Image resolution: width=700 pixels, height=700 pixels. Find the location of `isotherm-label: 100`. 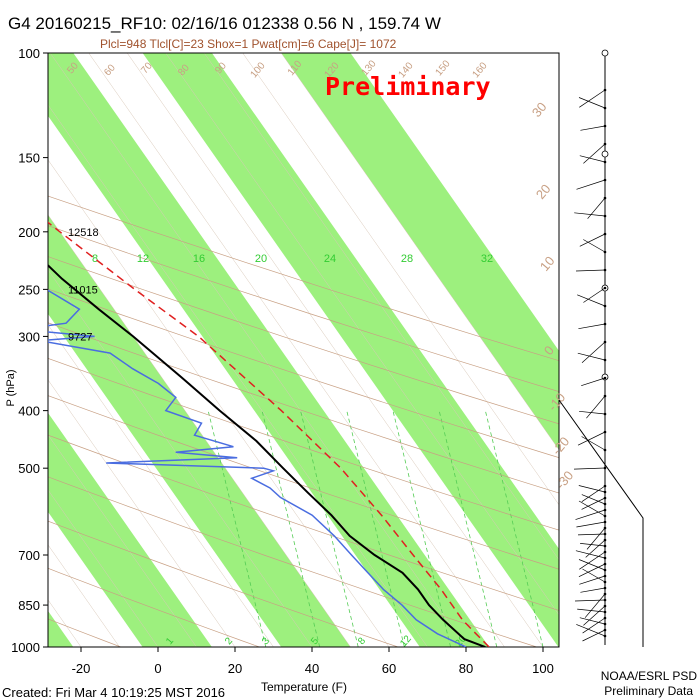

isotherm-label: 100 is located at coordinates (258, 70).